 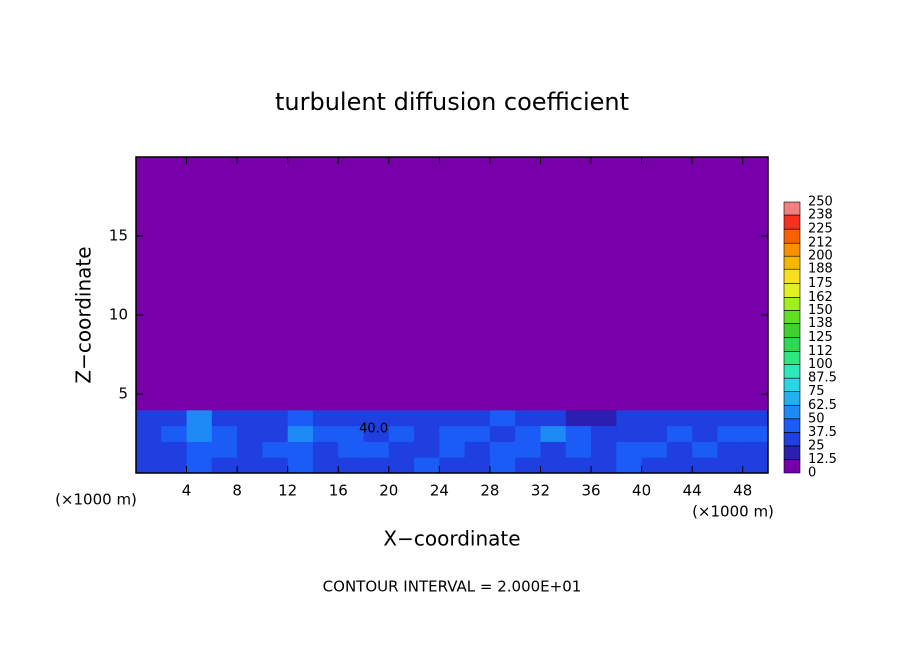 I want to click on colorbar-label: 50, so click(x=816, y=418).